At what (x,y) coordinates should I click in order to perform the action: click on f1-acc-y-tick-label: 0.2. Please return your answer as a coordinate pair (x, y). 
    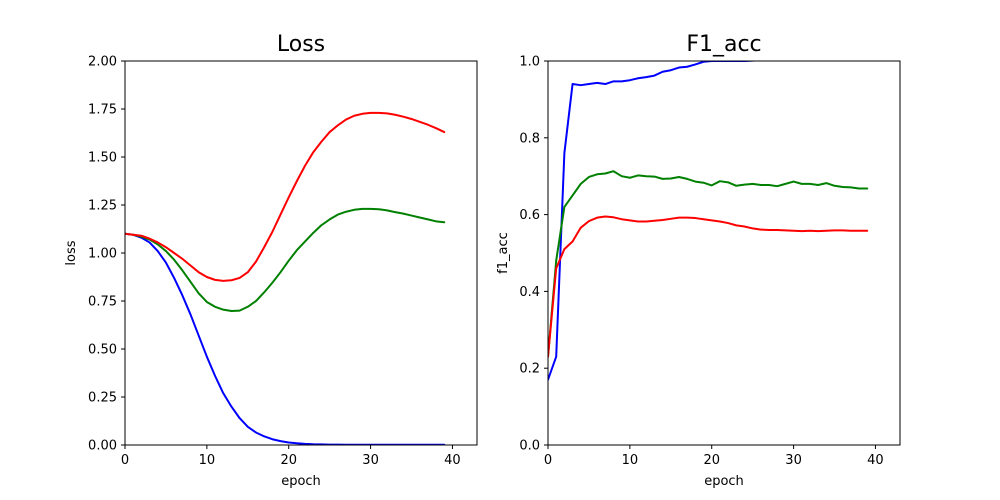
    Looking at the image, I should click on (529, 369).